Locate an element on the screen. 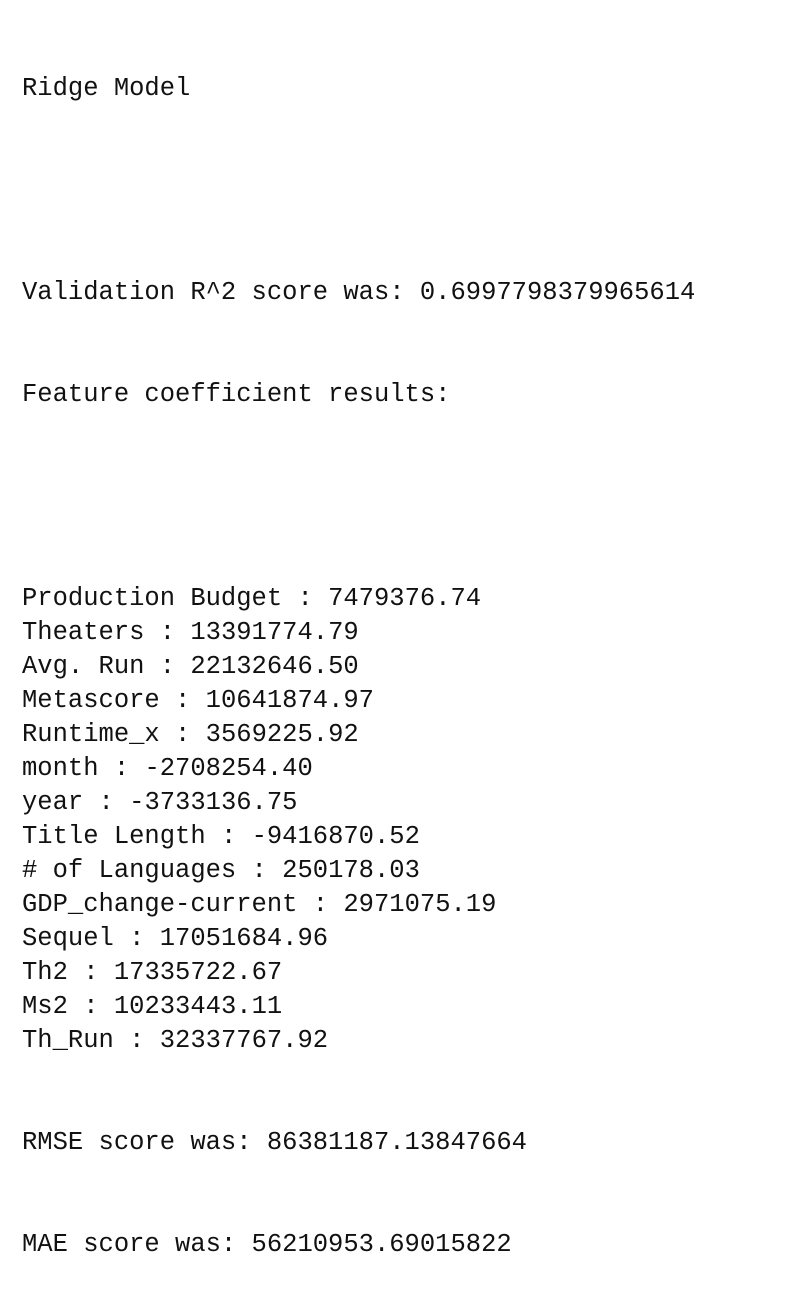 This screenshot has height=1296, width=808. coefficient-row: Th_Run : 32337767.92 is located at coordinates (358, 1041).